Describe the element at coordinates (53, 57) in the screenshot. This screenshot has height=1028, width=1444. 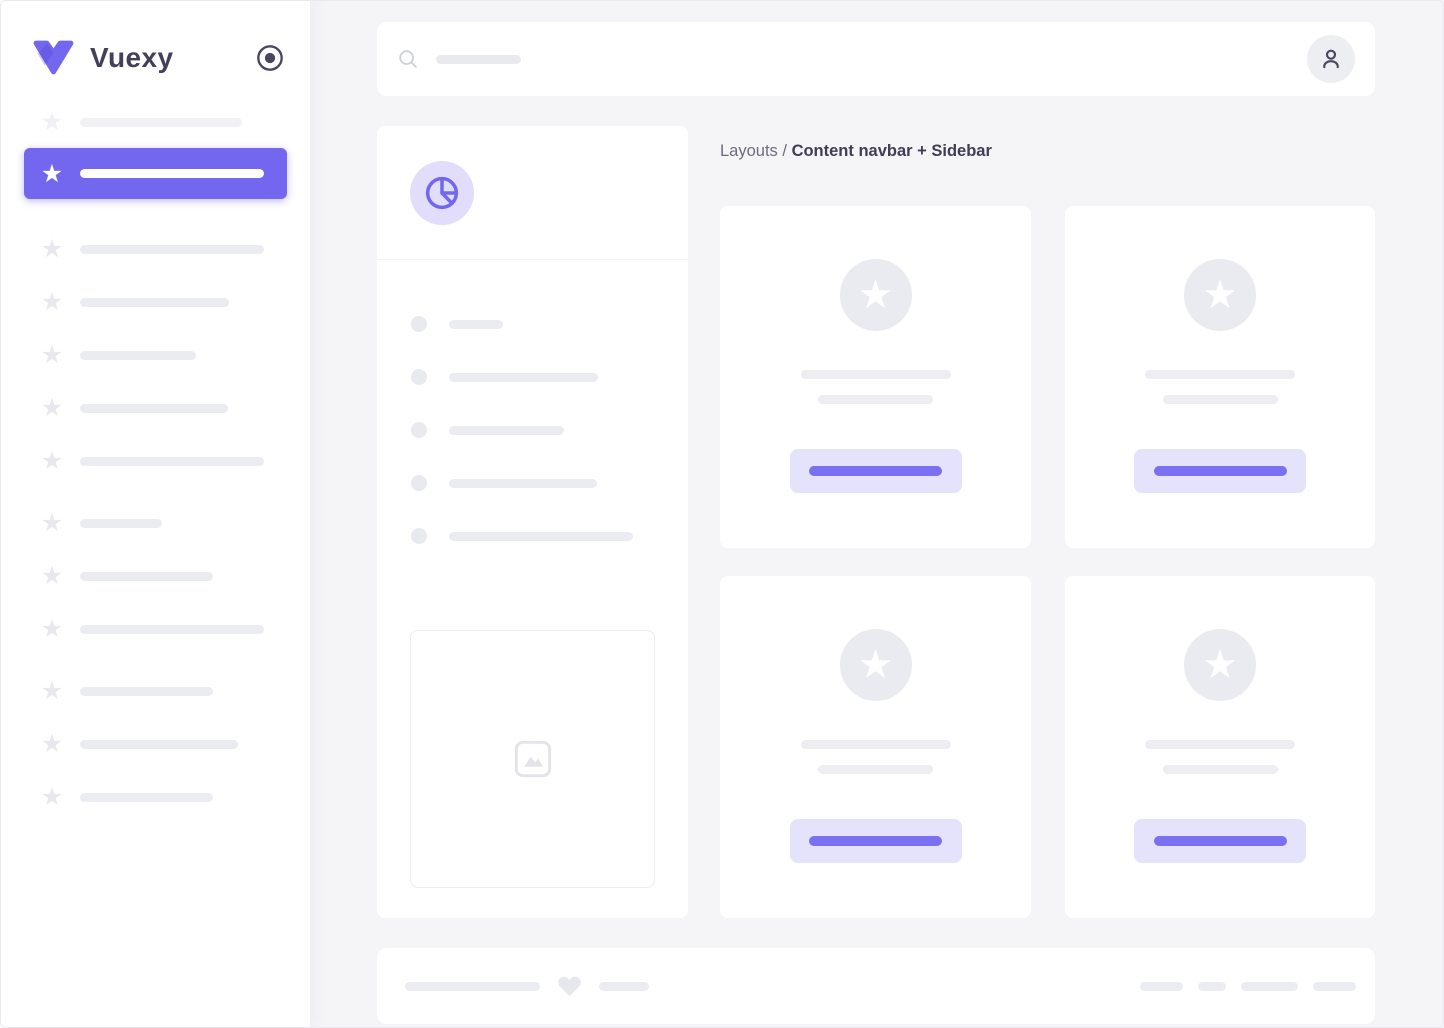
I see `vuexy-logo-icon` at that location.